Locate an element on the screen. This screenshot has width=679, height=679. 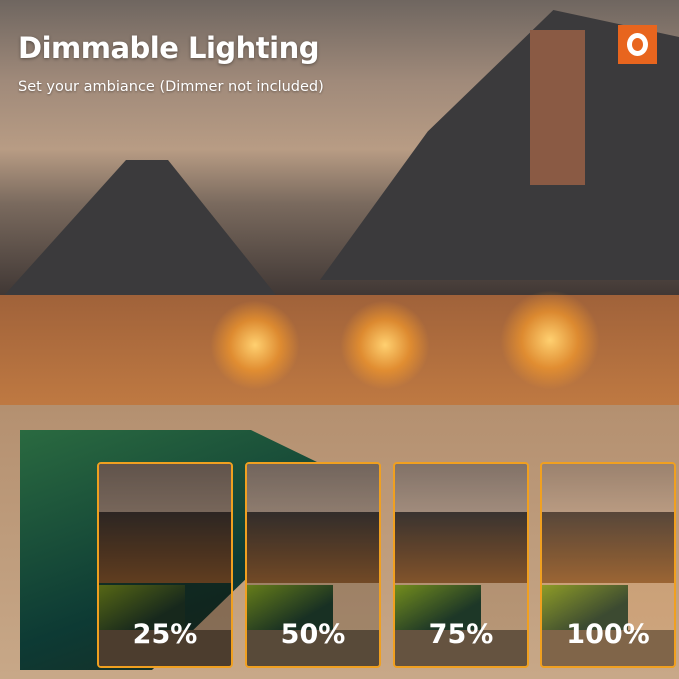
brightness-panel-75: 75% is located at coordinates (461, 565).